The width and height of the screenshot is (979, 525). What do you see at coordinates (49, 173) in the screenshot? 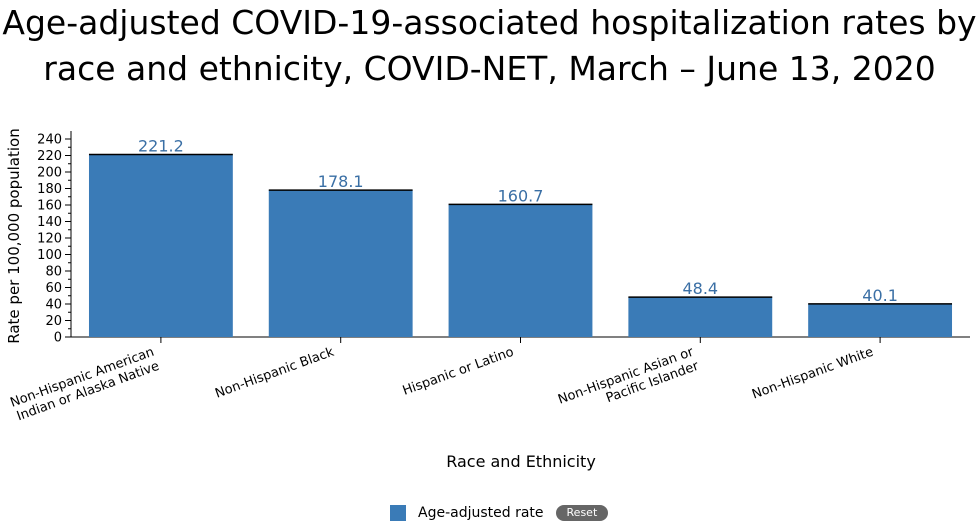
I see `y-tick-label: 200` at bounding box center [49, 173].